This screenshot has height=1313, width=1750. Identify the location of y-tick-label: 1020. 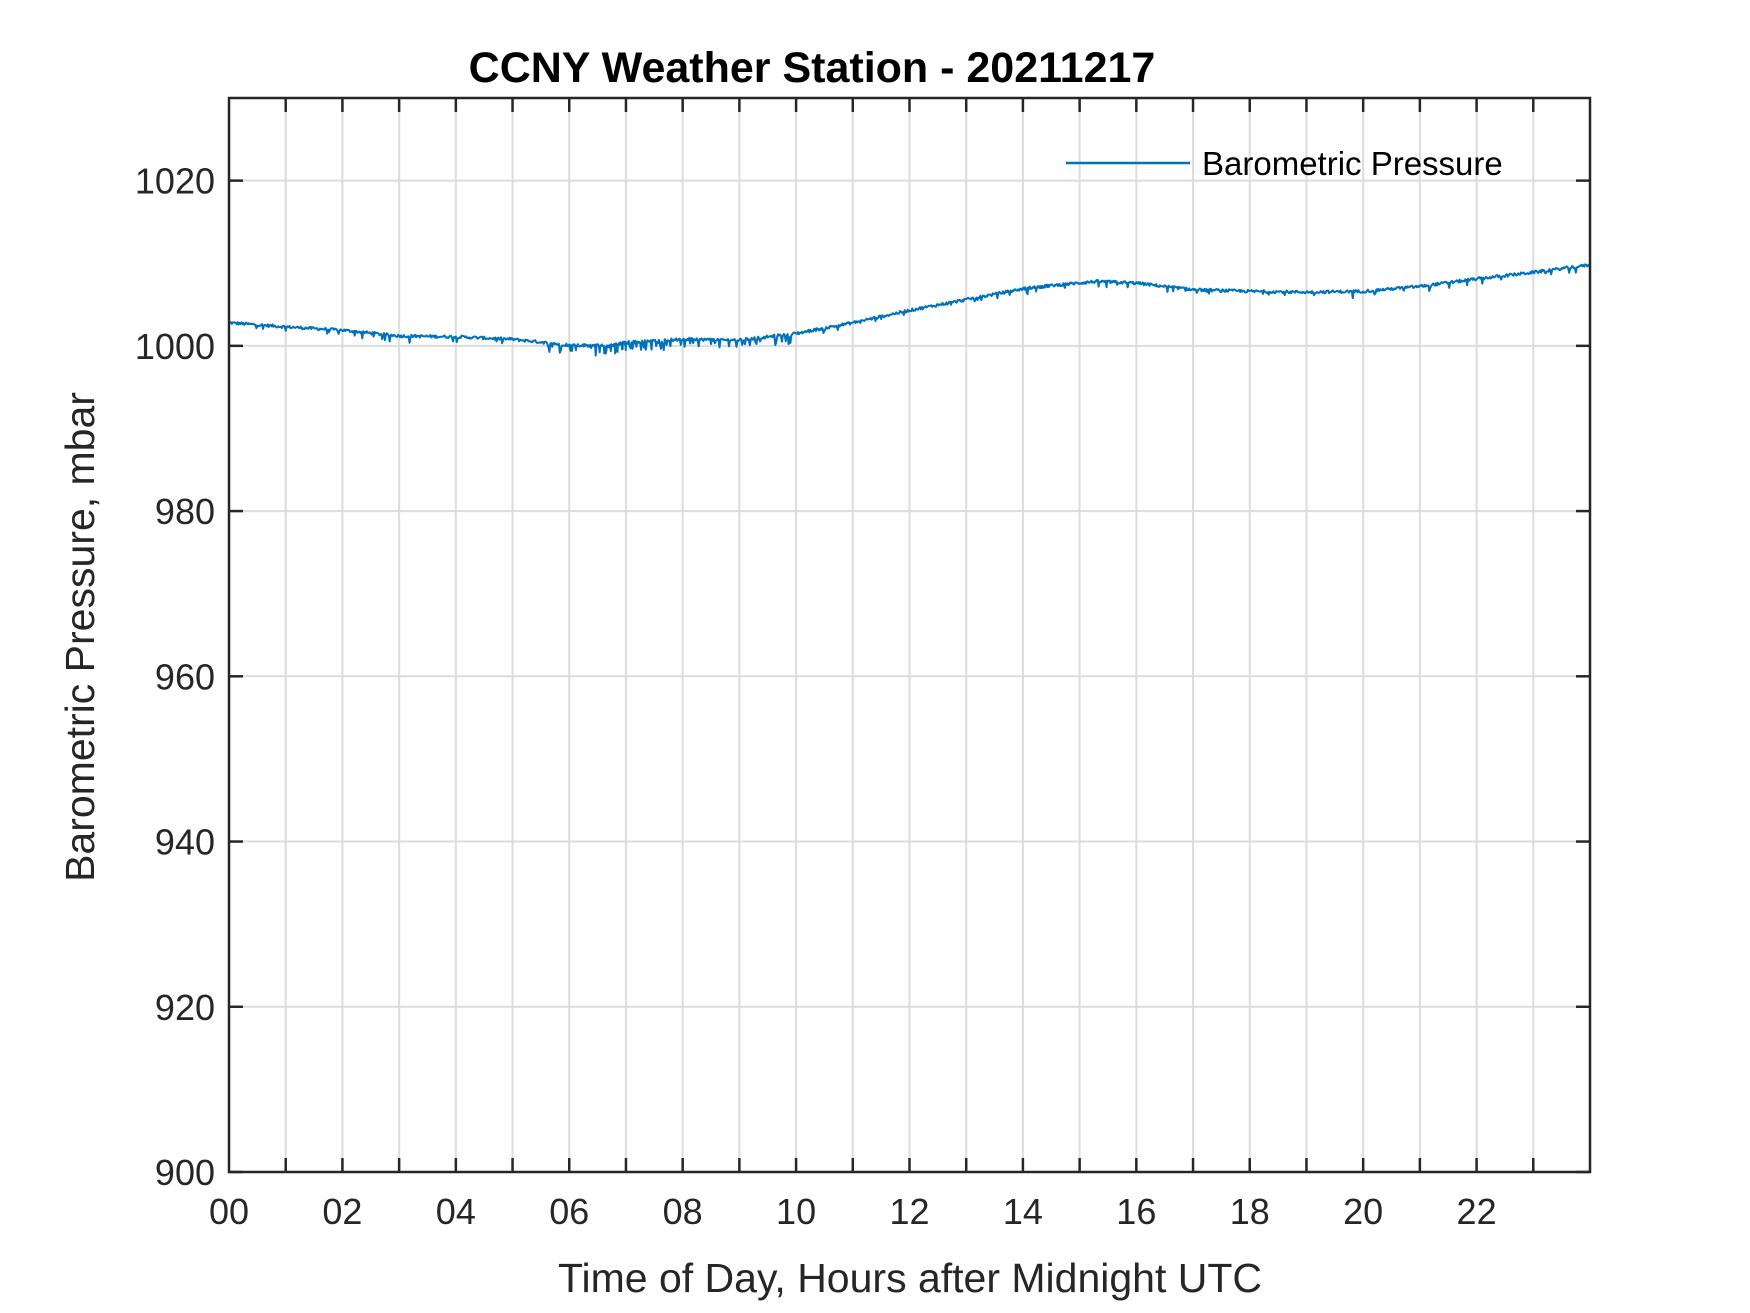
(175, 181).